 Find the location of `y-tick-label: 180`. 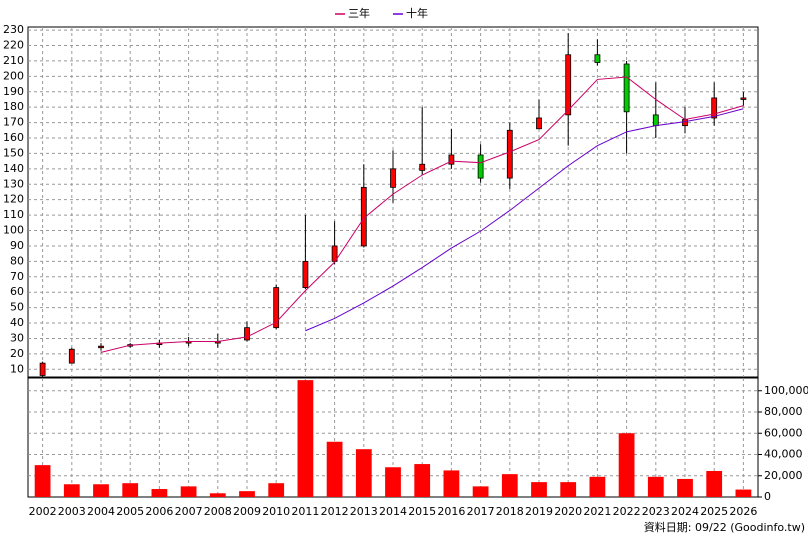

y-tick-label: 180 is located at coordinates (13, 106).